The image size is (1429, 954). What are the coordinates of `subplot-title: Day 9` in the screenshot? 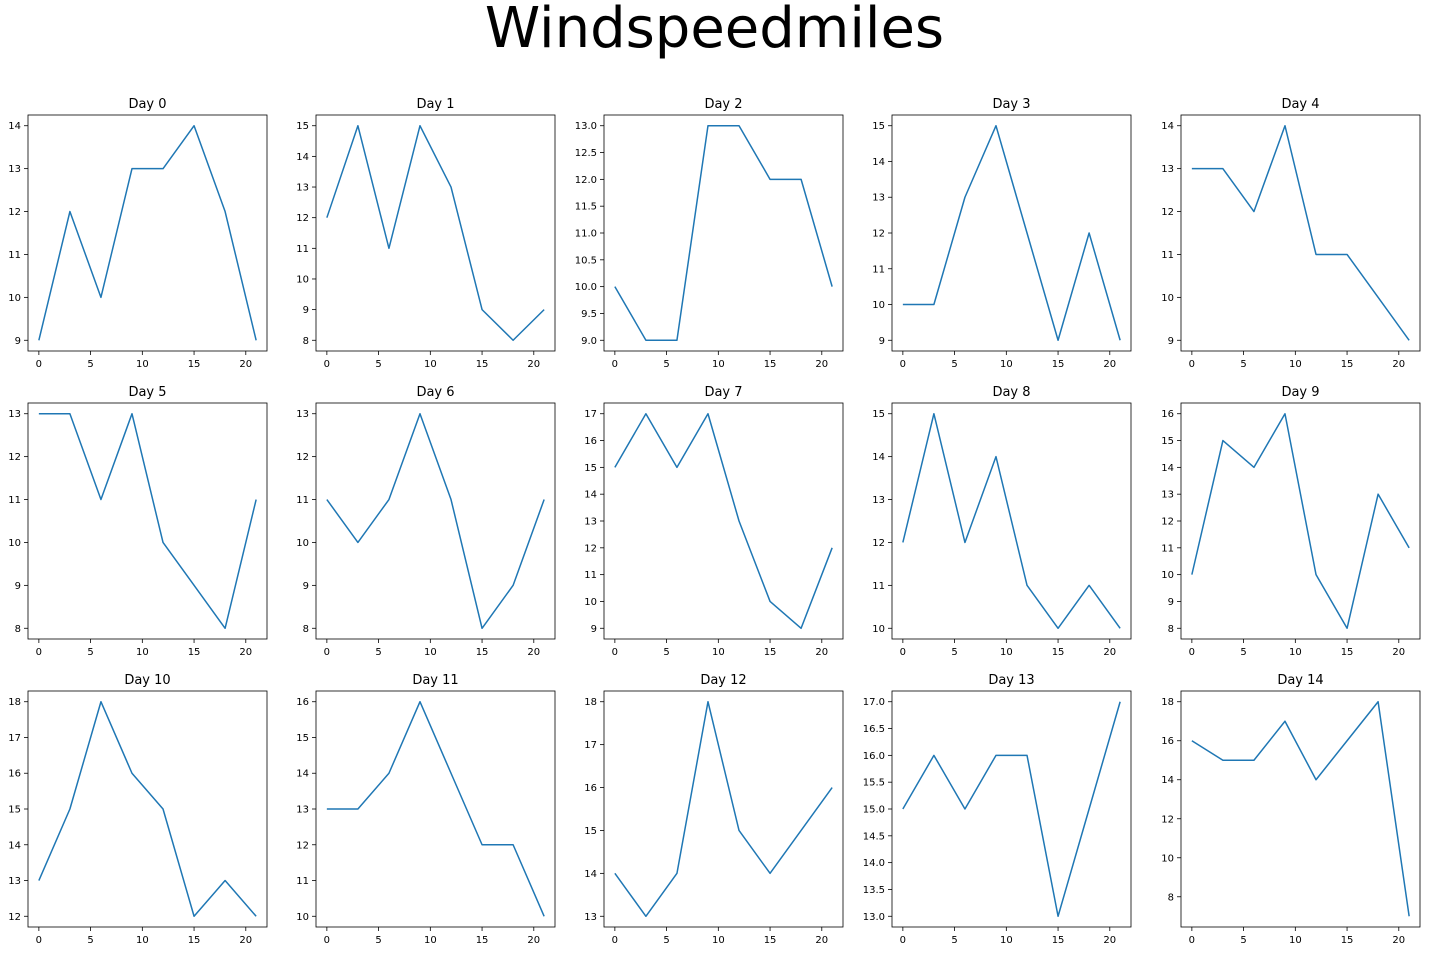 It's located at (1300, 392).